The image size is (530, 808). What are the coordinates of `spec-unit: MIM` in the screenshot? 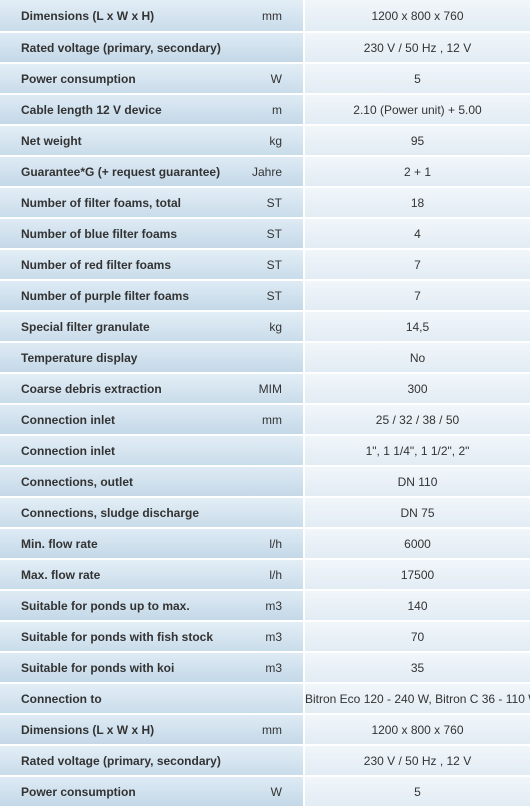 It's located at (272, 389).